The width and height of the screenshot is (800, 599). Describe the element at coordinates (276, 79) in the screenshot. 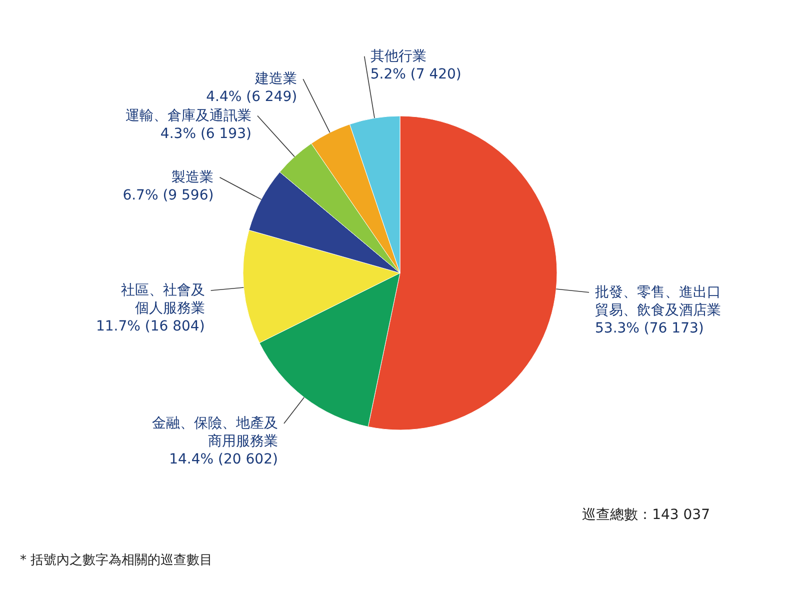

I see `slice-label: 建造業` at that location.